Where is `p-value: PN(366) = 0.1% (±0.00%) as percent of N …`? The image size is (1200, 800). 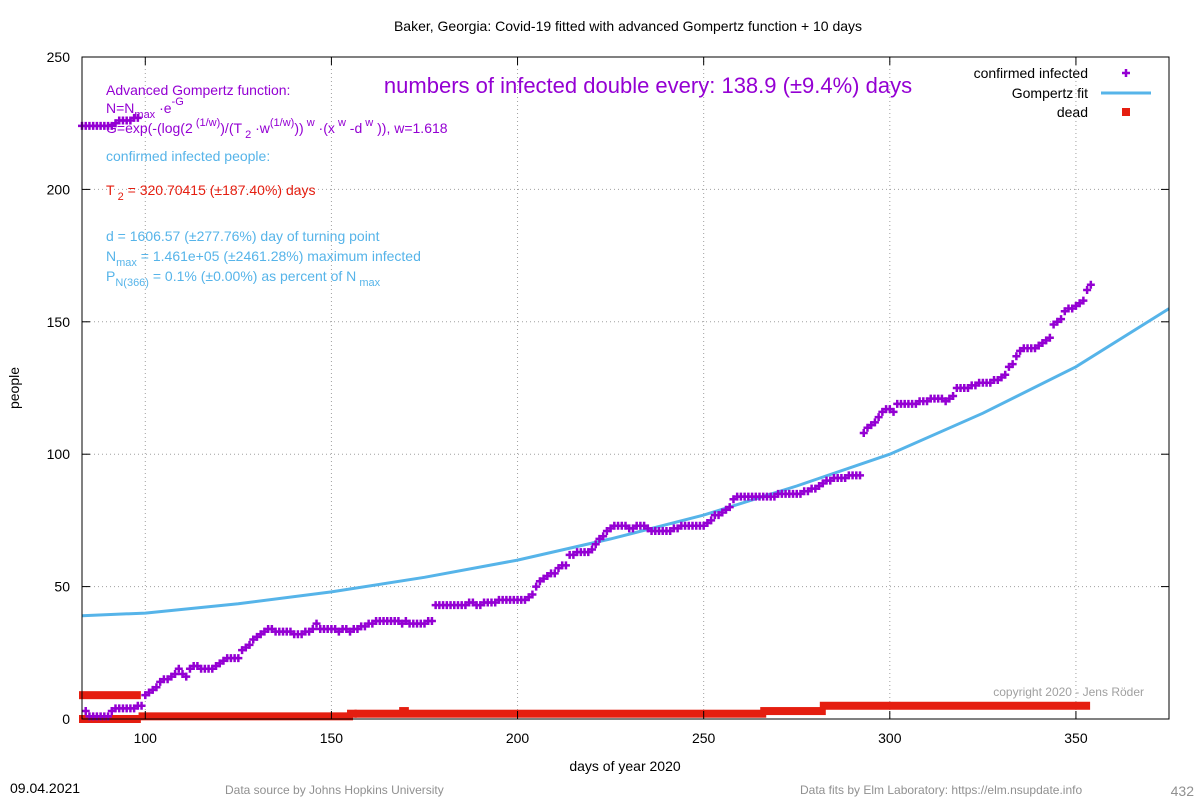
p-value: PN(366) = 0.1% (±0.00%) as percent of N … is located at coordinates (243, 278).